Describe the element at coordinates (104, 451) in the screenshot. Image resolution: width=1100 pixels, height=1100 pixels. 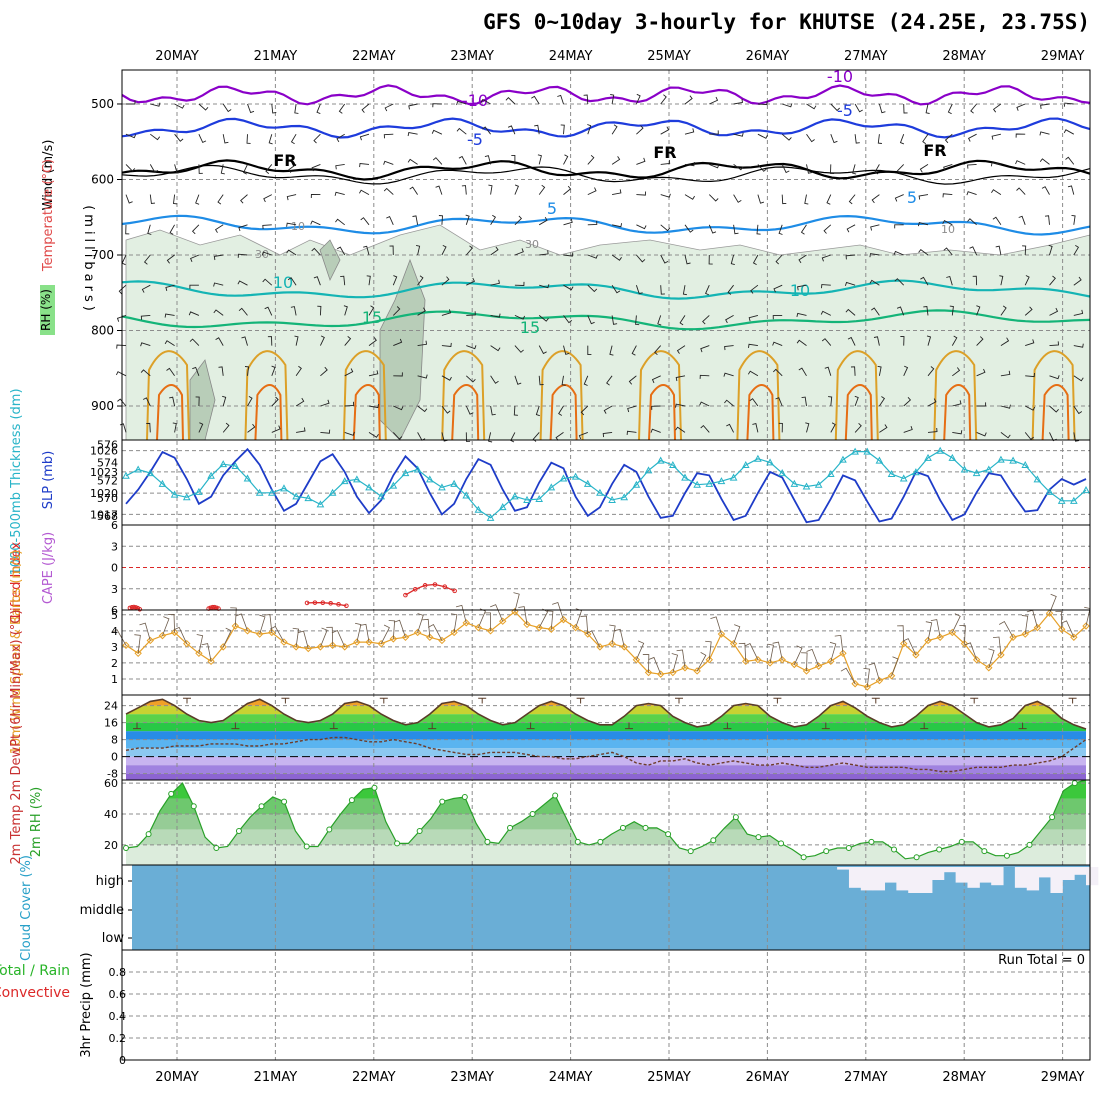
I see `slp-tick-label: 1026` at that location.